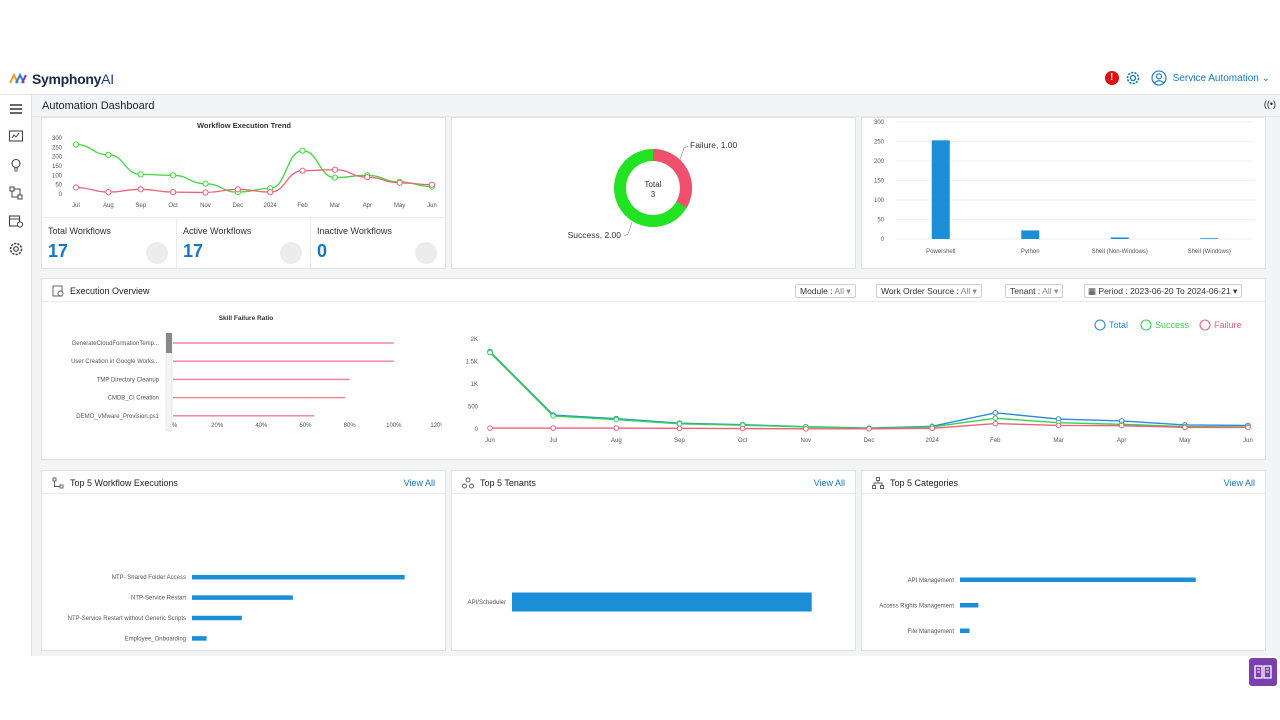  What do you see at coordinates (1092, 291) in the screenshot?
I see `calendar-icon: ▦` at bounding box center [1092, 291].